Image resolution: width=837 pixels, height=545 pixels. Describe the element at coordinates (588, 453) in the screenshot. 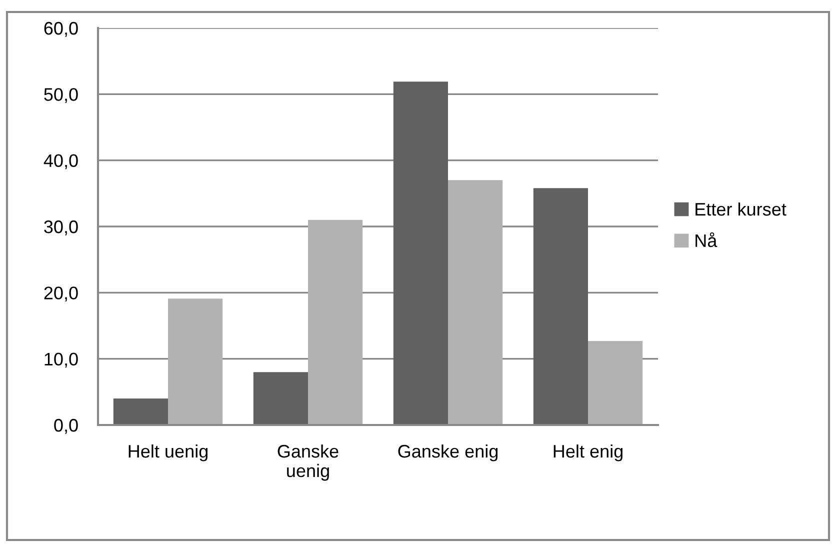

I see `x-tick-label: Helt enig` at that location.